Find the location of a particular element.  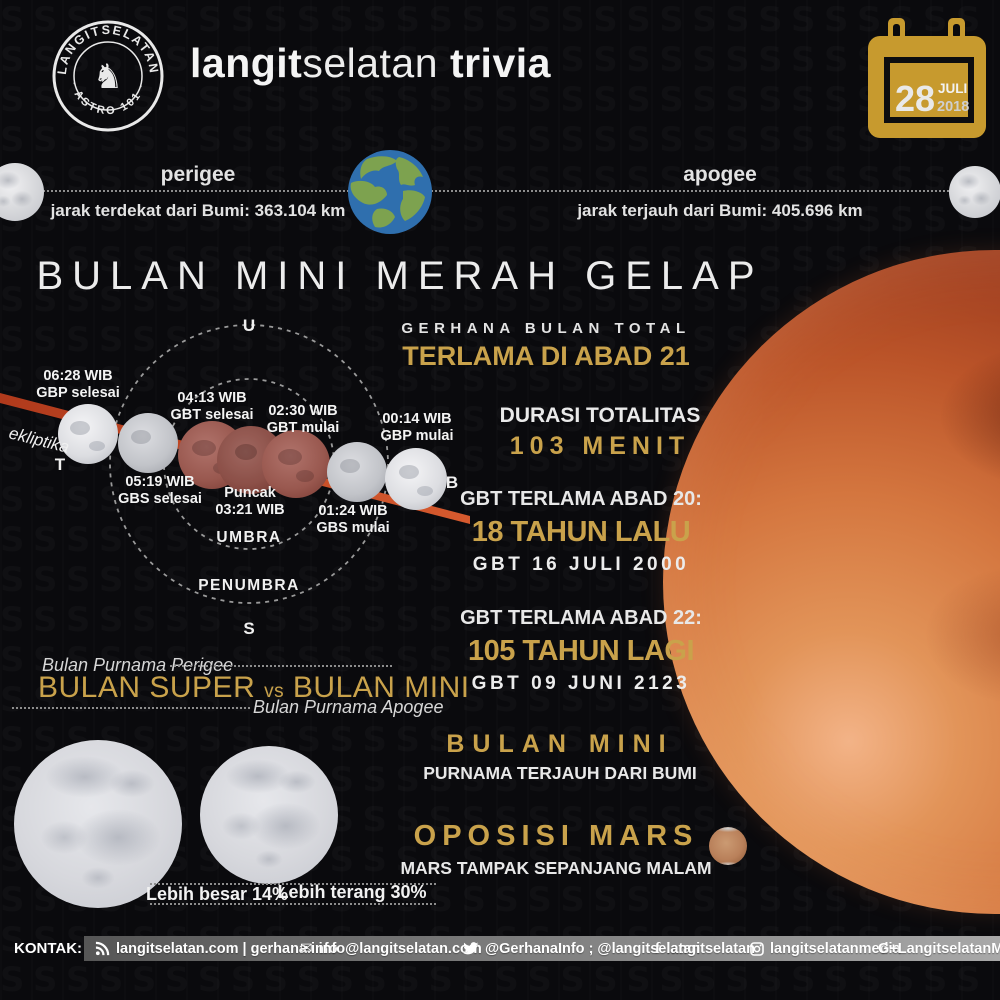

orbit-dotted-line is located at coordinates (500, 191).